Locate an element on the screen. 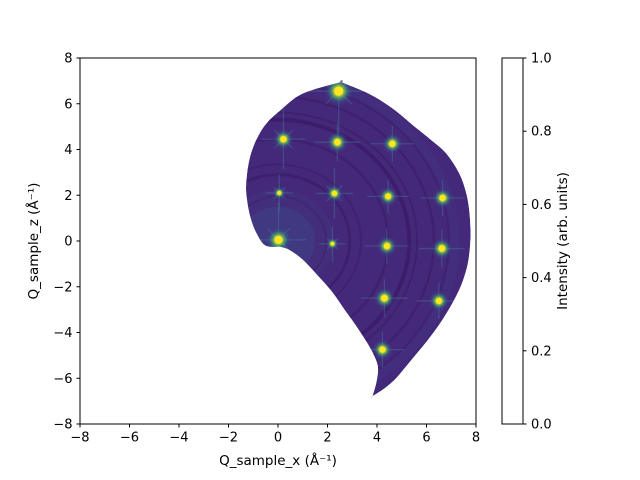  colorbar-tick-label: 0.8 is located at coordinates (541, 132).